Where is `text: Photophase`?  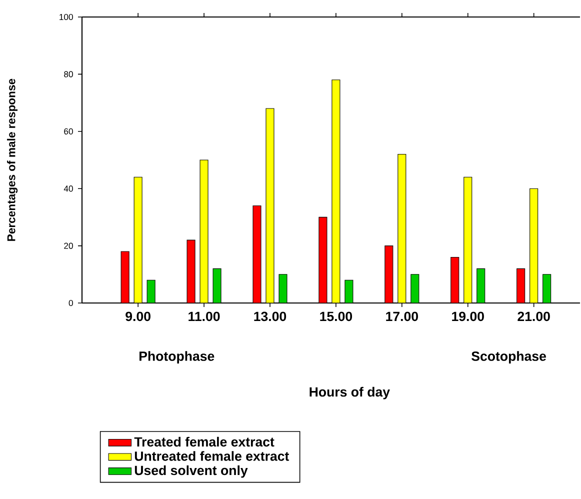 text: Photophase is located at coordinates (177, 357).